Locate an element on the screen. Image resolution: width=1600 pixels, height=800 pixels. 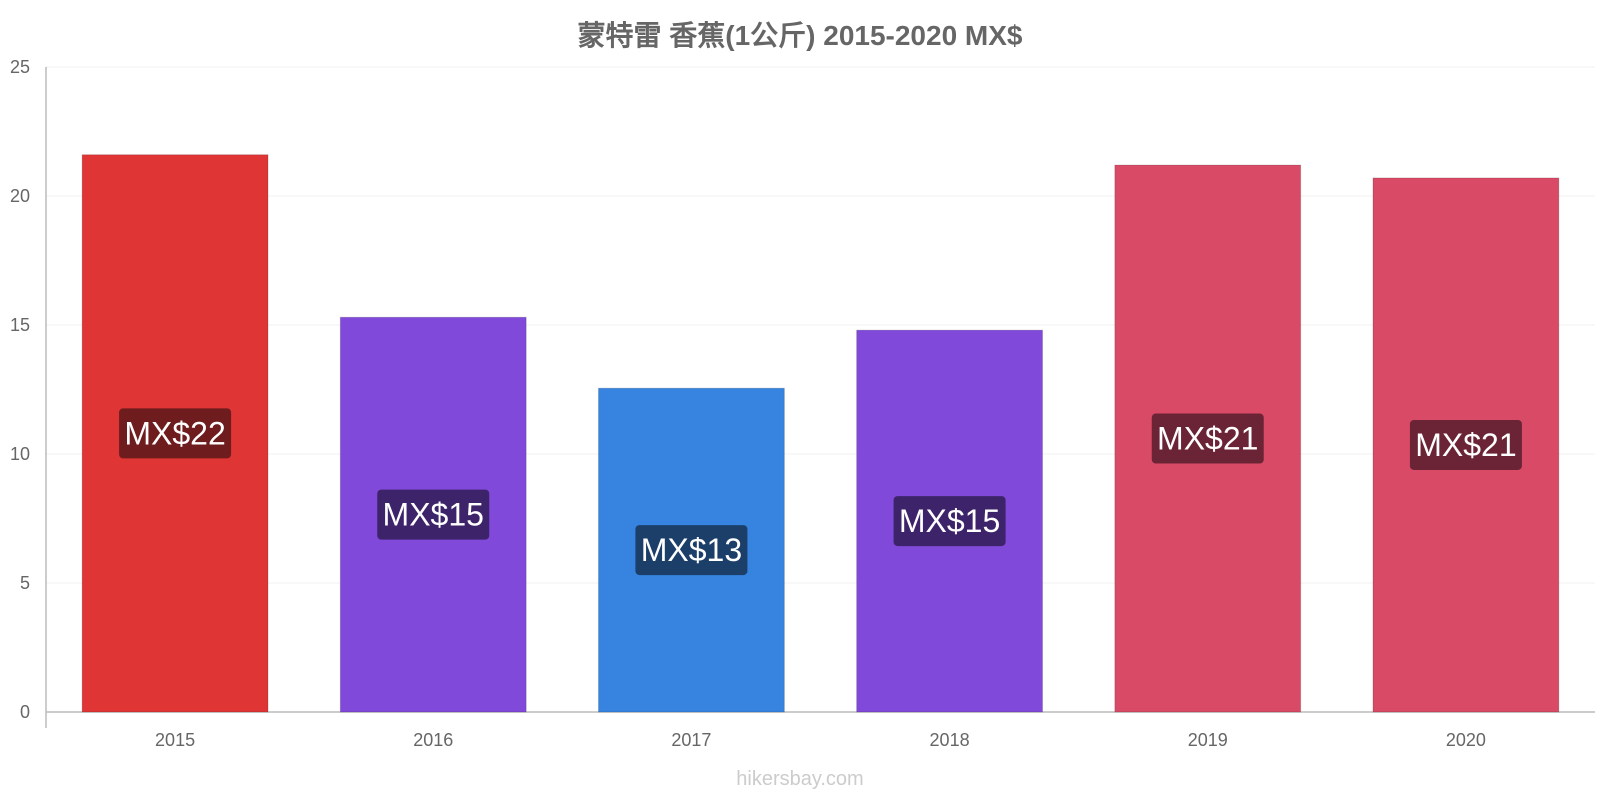
y-tick-label: 15 is located at coordinates (20, 325).